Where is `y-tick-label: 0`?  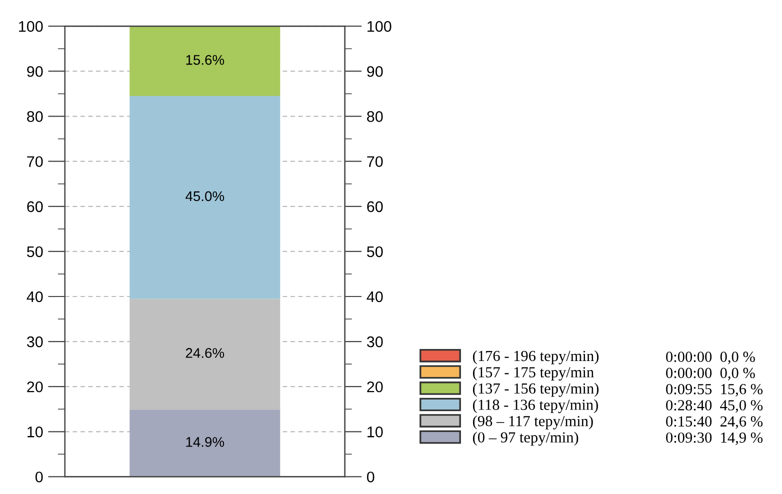
y-tick-label: 0 is located at coordinates (39, 477).